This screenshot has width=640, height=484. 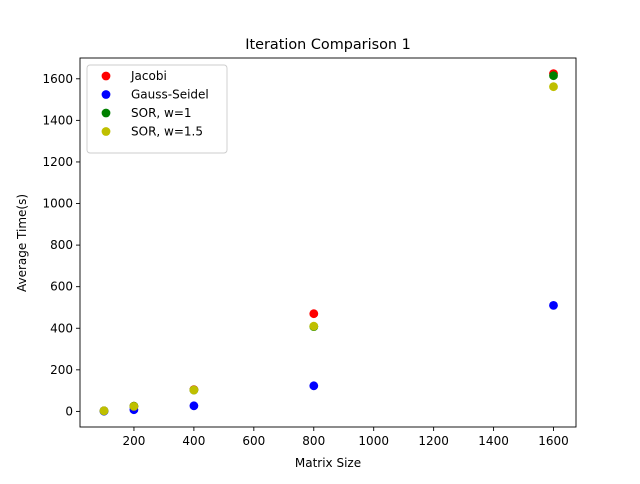 I want to click on x-tick-label: 1600, so click(x=553, y=441).